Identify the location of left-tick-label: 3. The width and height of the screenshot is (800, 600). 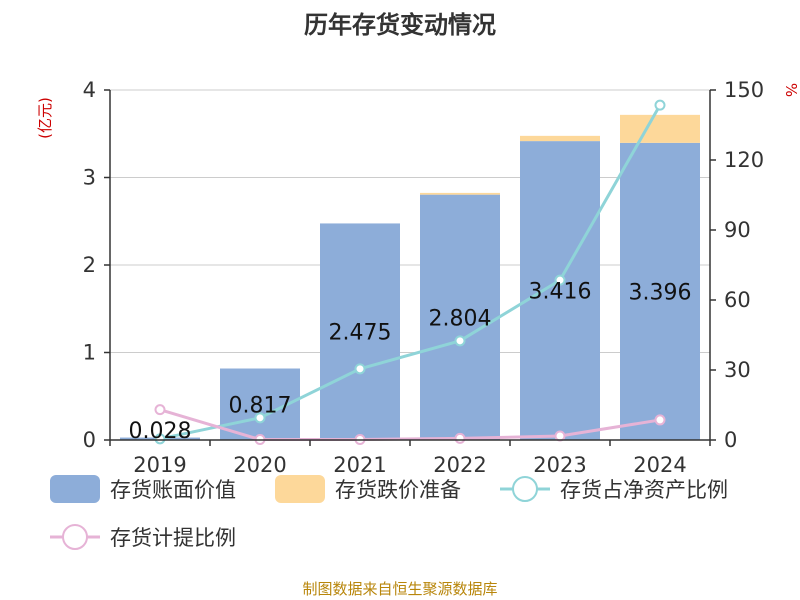
(89, 178).